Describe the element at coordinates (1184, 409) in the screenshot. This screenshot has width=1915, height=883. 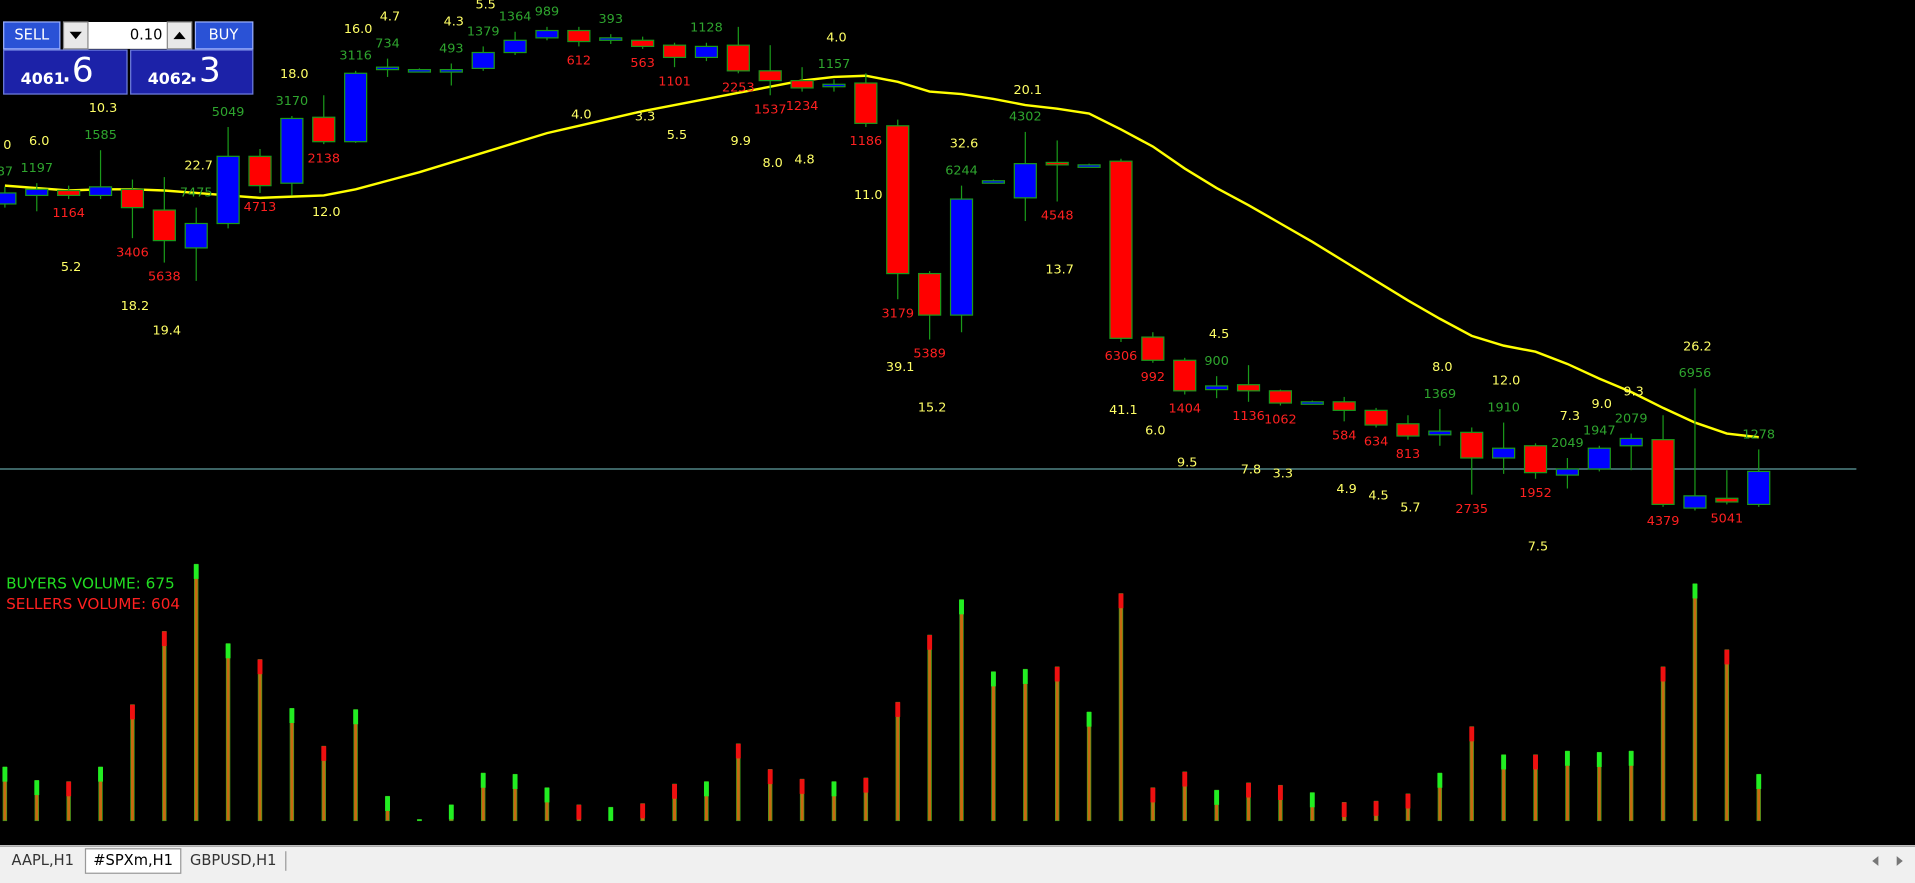
I see `delta-label: 1404` at that location.